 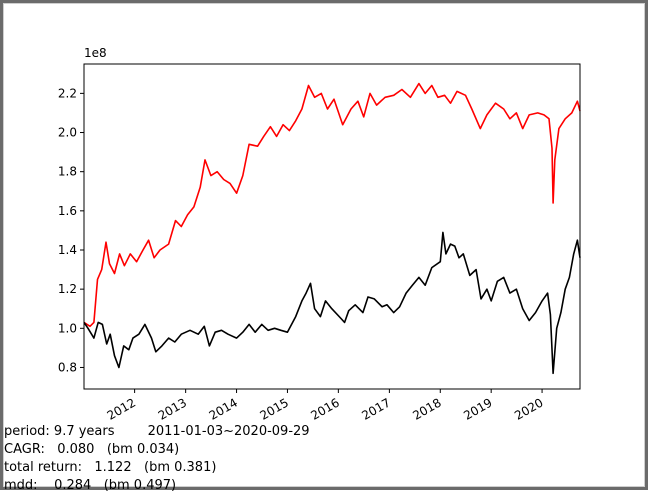 I want to click on x-tick-label: 2018, so click(x=426, y=408).